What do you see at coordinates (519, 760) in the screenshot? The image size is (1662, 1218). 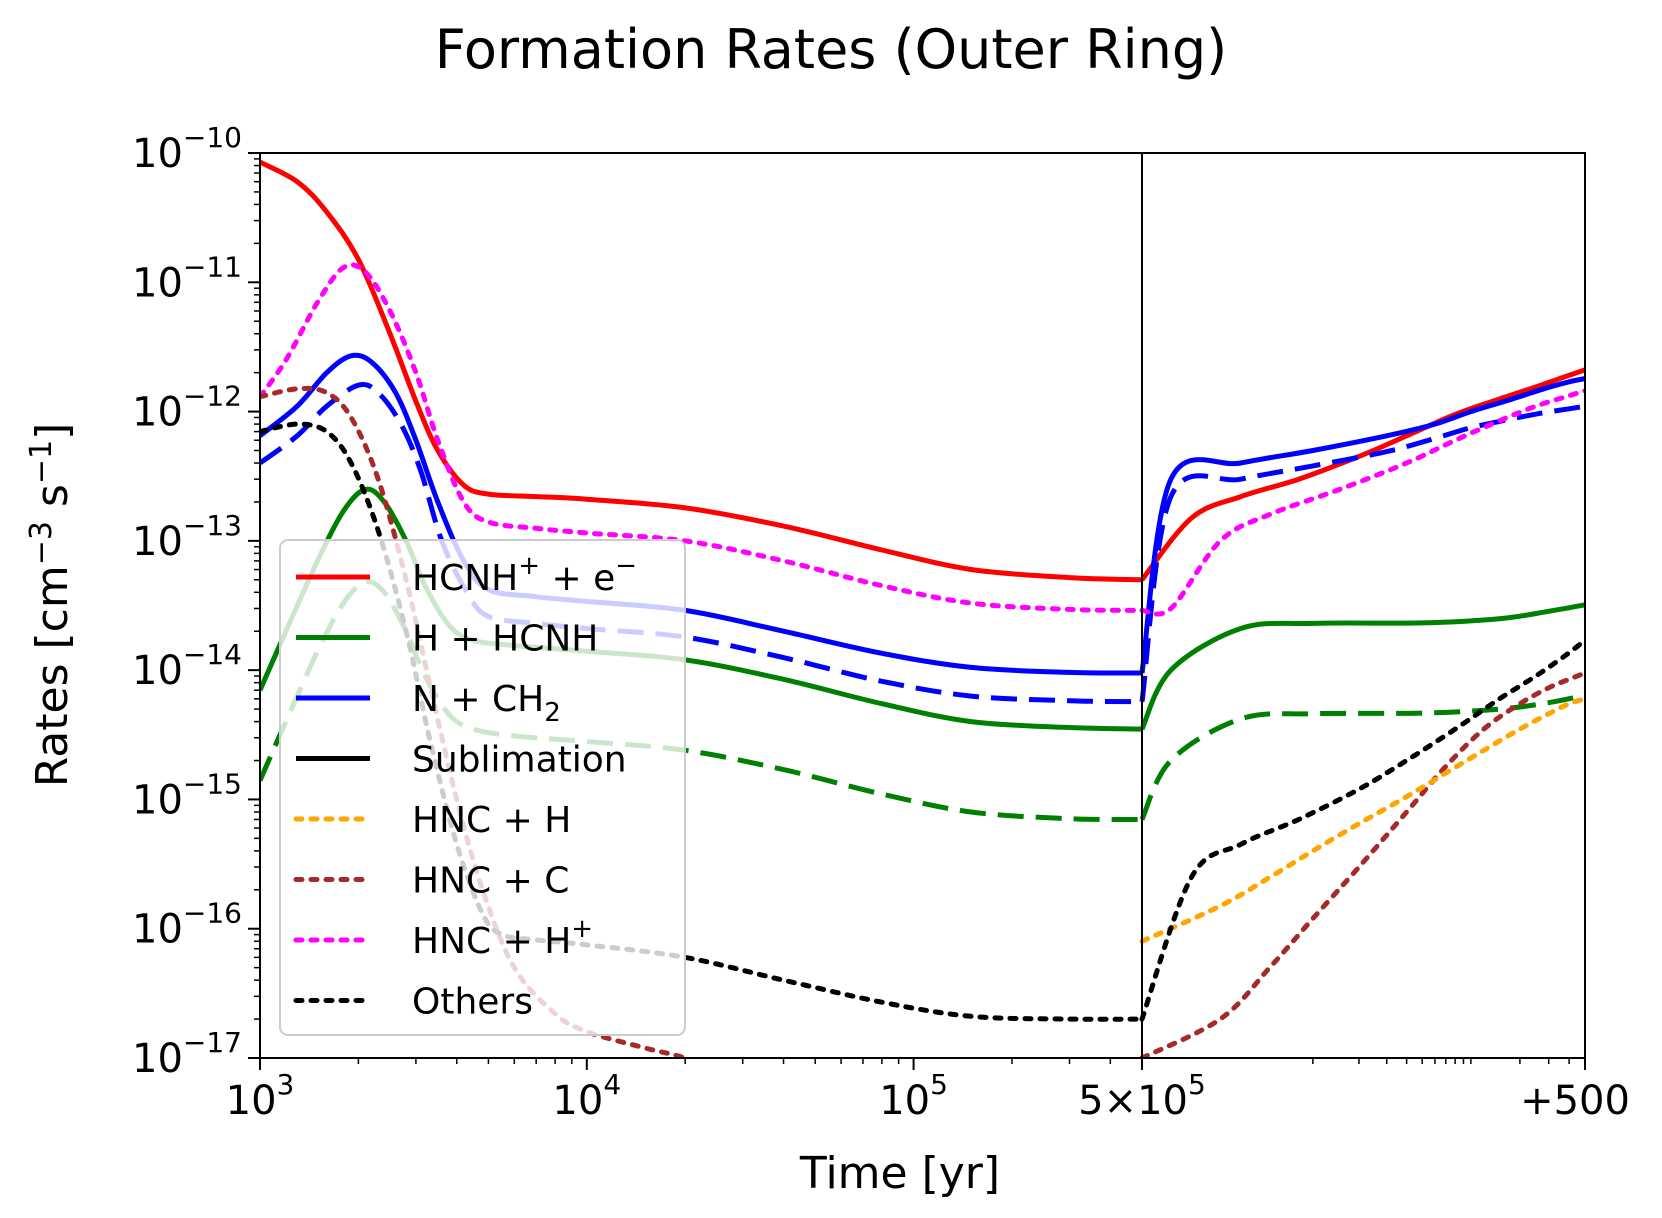 I see `legend-label: Sublimation` at bounding box center [519, 760].